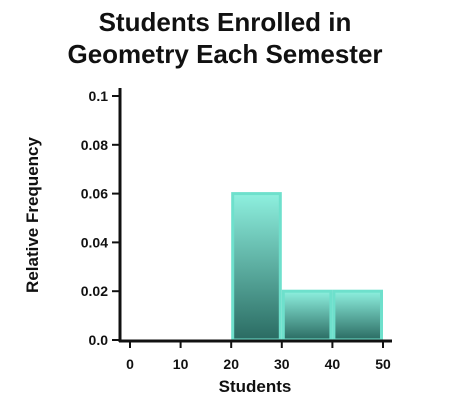 The width and height of the screenshot is (450, 409). What do you see at coordinates (94, 145) in the screenshot?
I see `y-tick-label: 0.08` at bounding box center [94, 145].